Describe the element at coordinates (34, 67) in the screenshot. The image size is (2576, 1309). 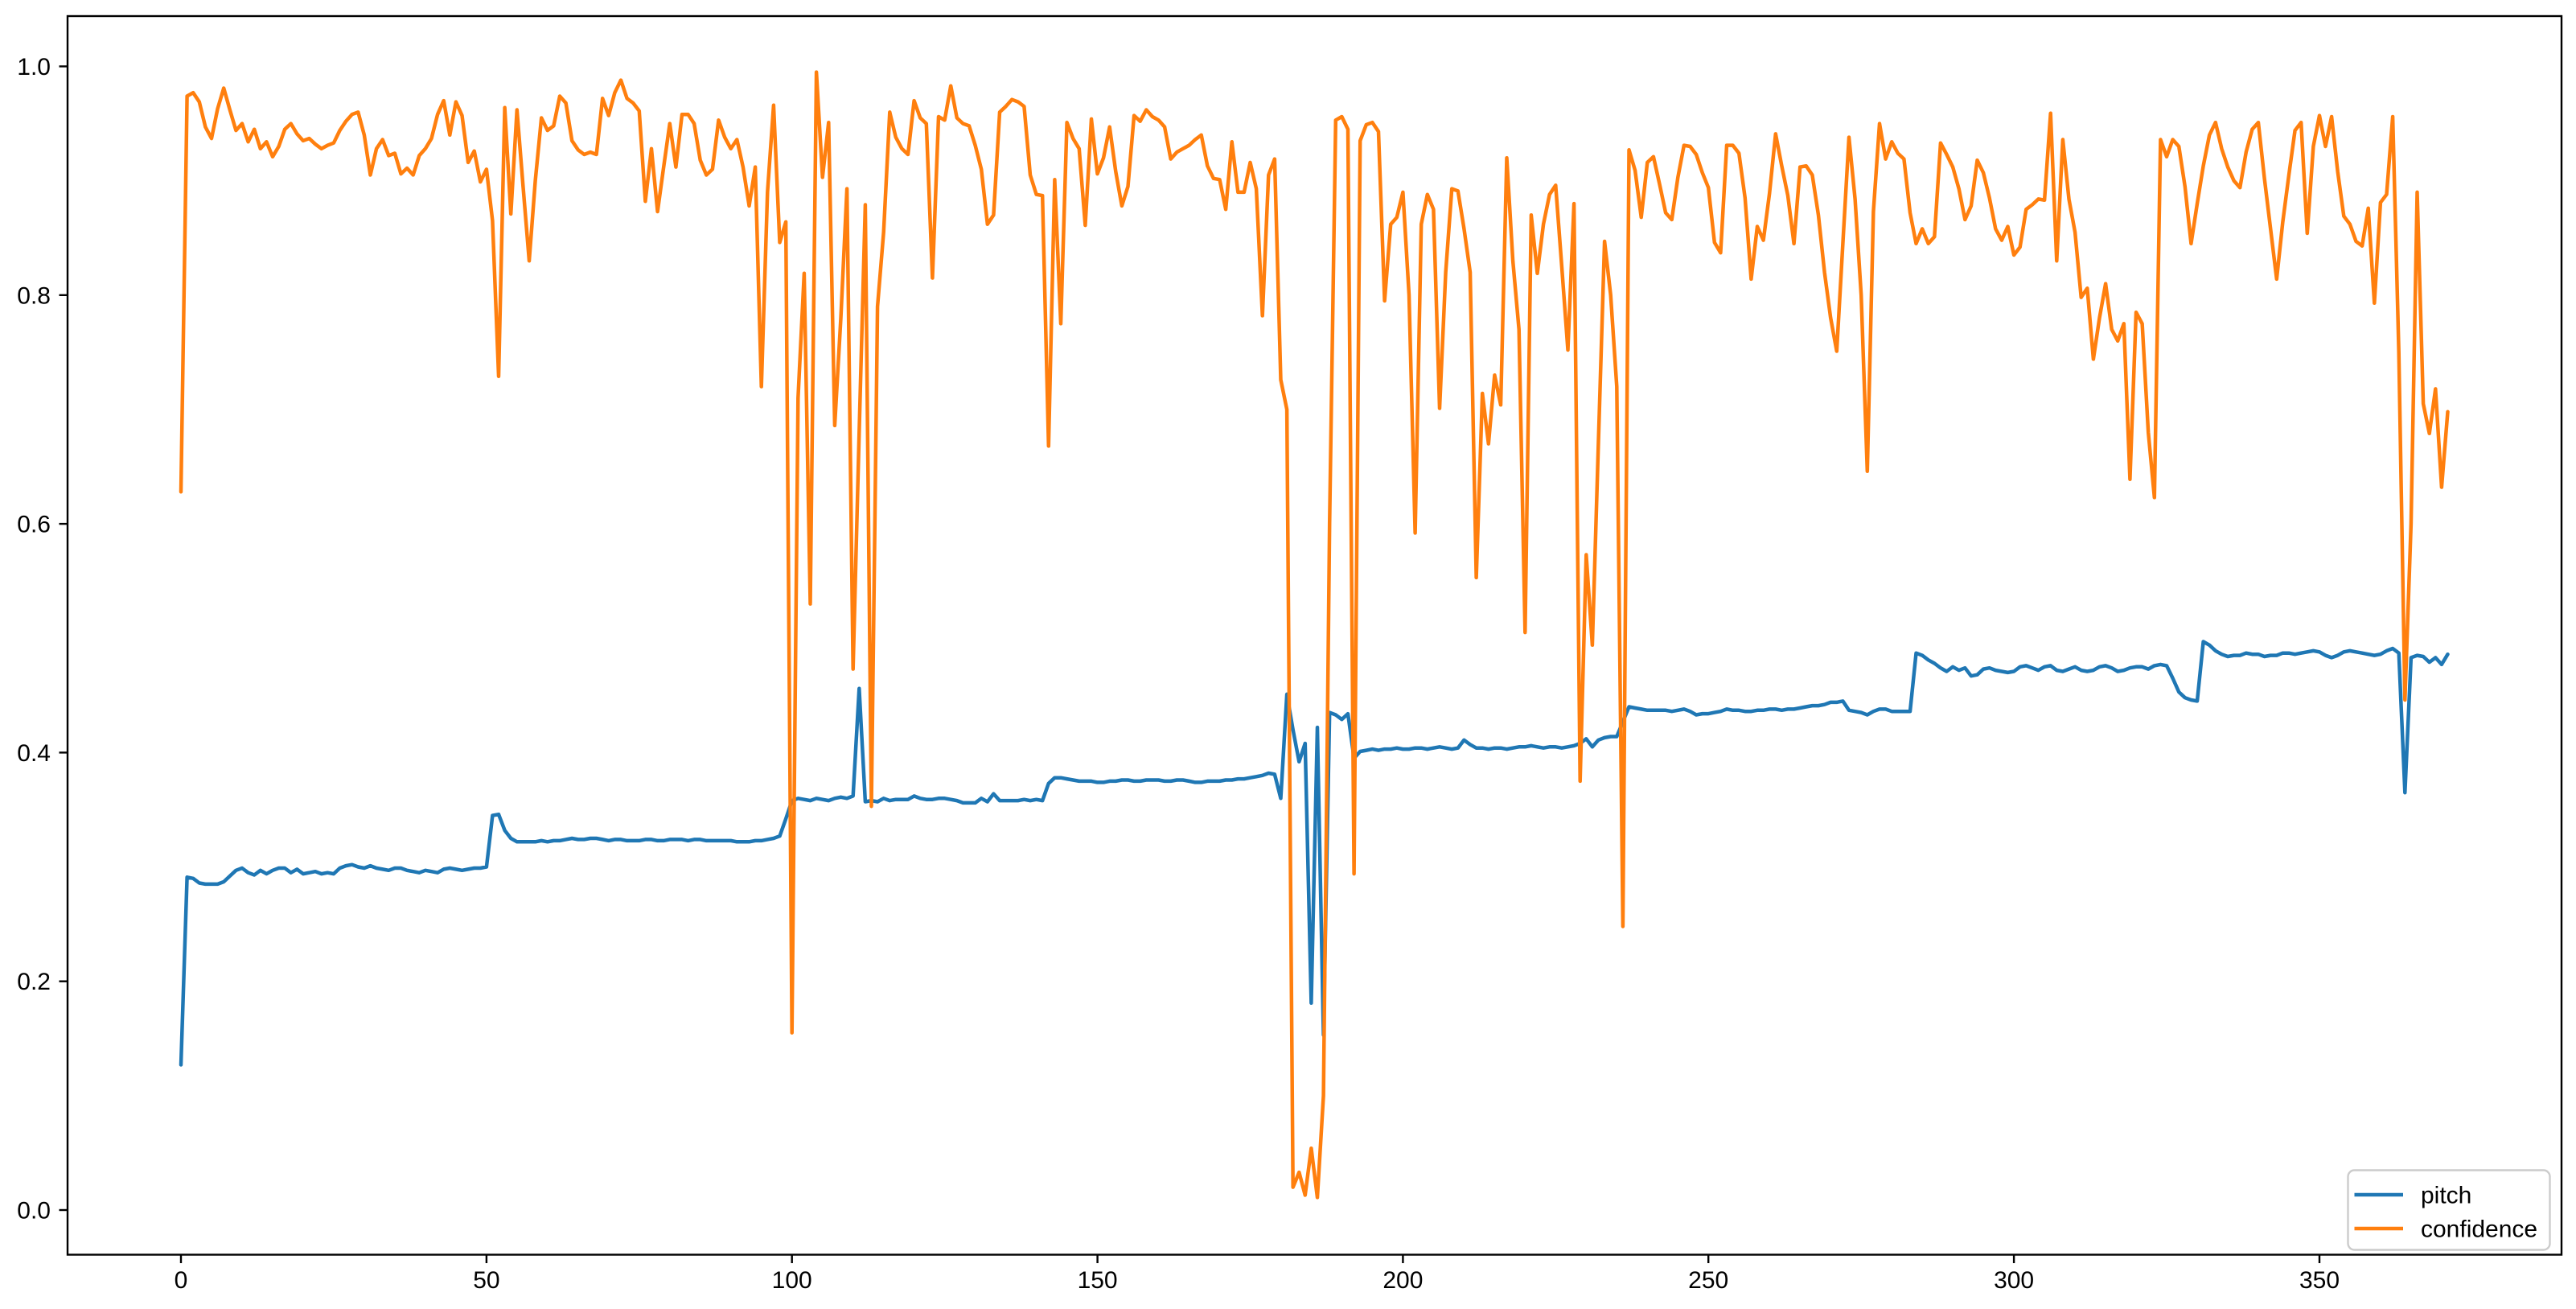
I see `svg-text: 1.0` at that location.